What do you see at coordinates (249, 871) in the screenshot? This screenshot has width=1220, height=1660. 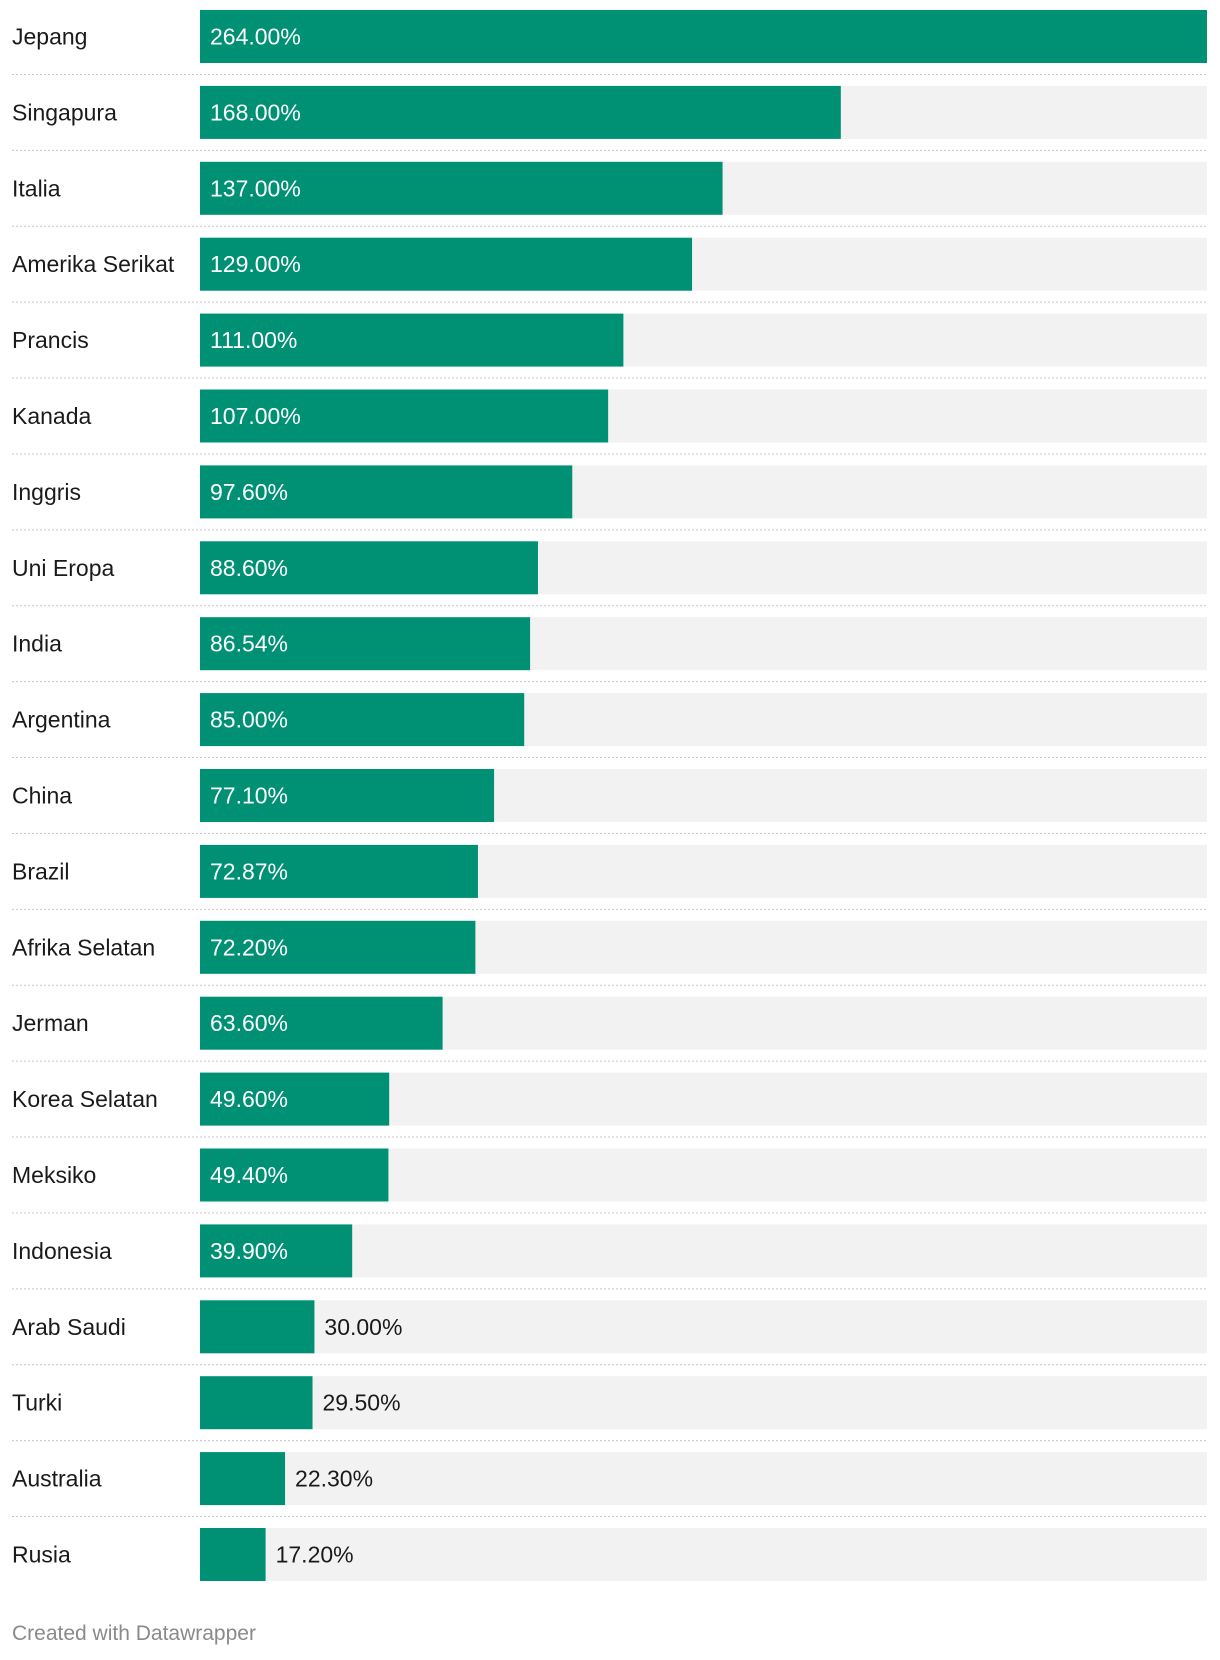 I see `value-label: 72.87%` at bounding box center [249, 871].